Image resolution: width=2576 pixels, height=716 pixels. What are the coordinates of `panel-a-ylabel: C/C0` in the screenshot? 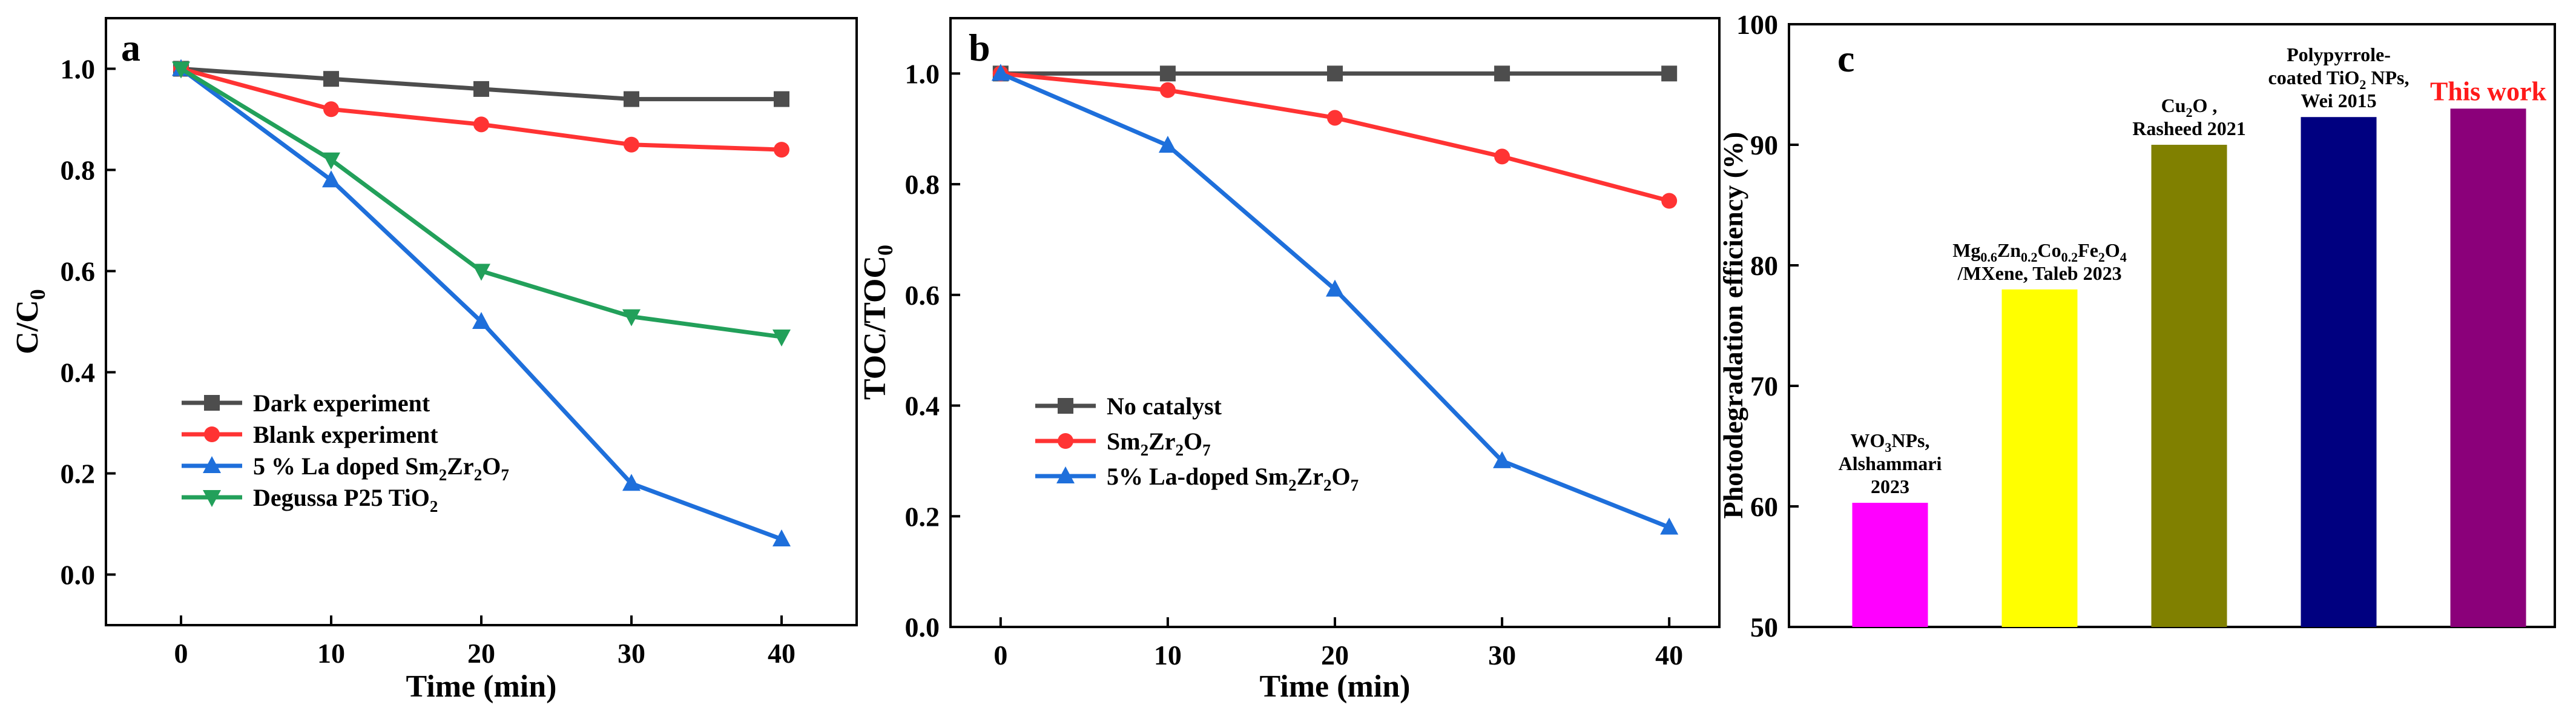 It's located at (30, 321).